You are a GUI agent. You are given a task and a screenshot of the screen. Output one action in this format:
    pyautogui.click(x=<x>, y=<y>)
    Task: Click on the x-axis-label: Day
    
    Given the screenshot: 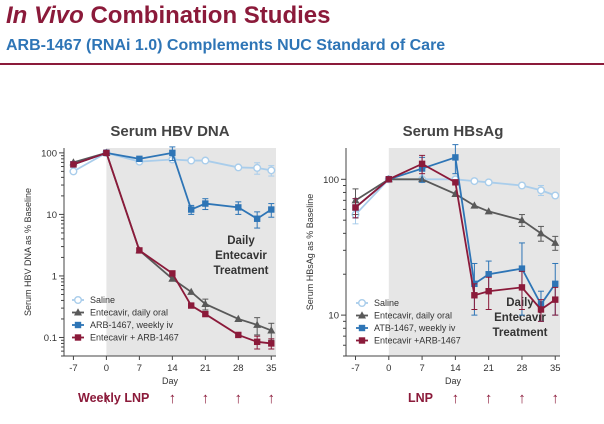 What is the action you would take?
    pyautogui.click(x=453, y=381)
    